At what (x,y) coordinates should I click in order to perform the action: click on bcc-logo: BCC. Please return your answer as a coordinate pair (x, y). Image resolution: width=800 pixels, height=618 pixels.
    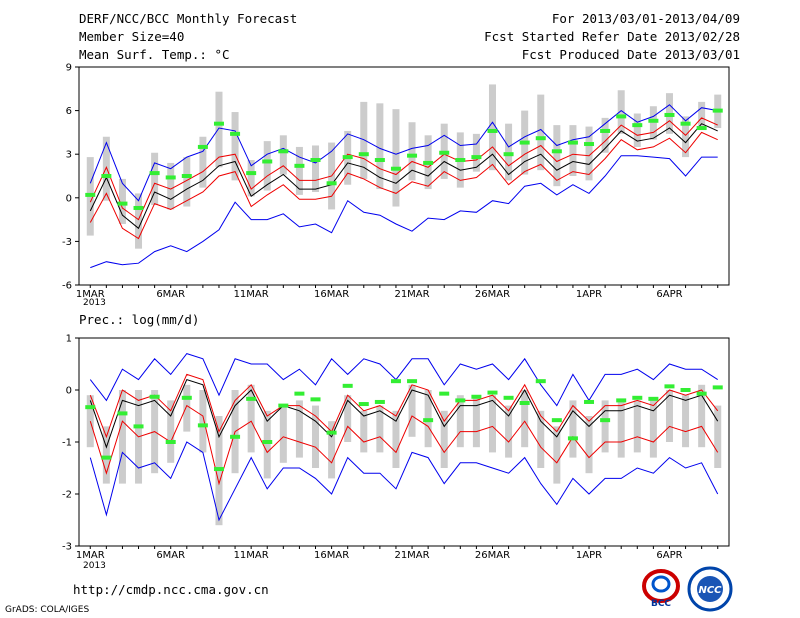
    Looking at the image, I should click on (661, 588).